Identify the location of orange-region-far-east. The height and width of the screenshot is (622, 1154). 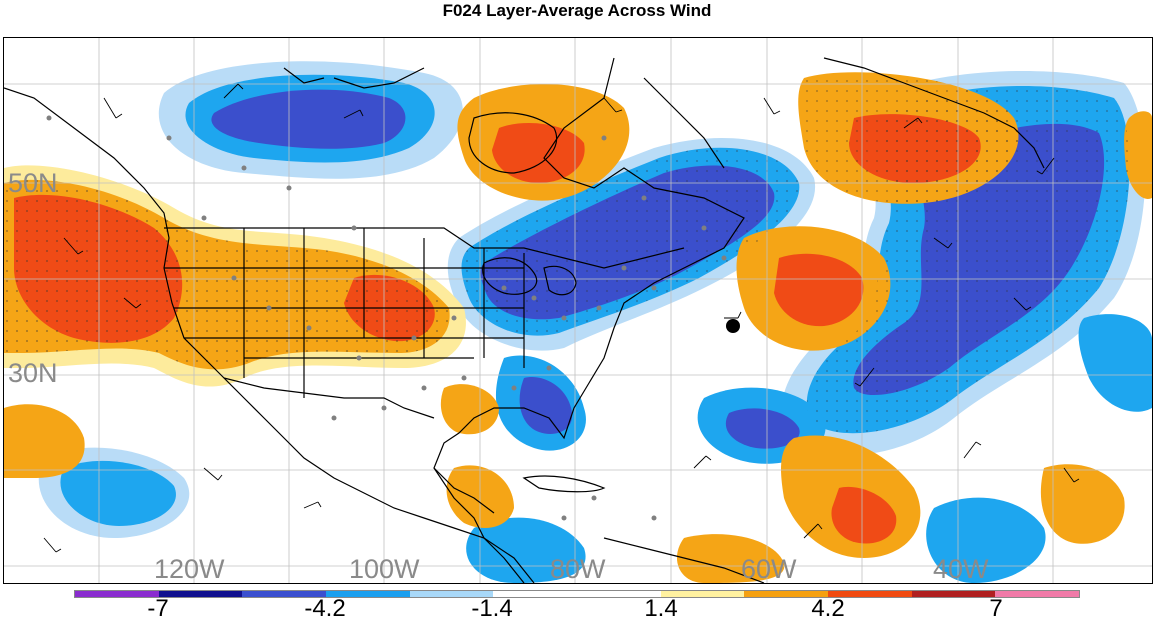
(1082, 504).